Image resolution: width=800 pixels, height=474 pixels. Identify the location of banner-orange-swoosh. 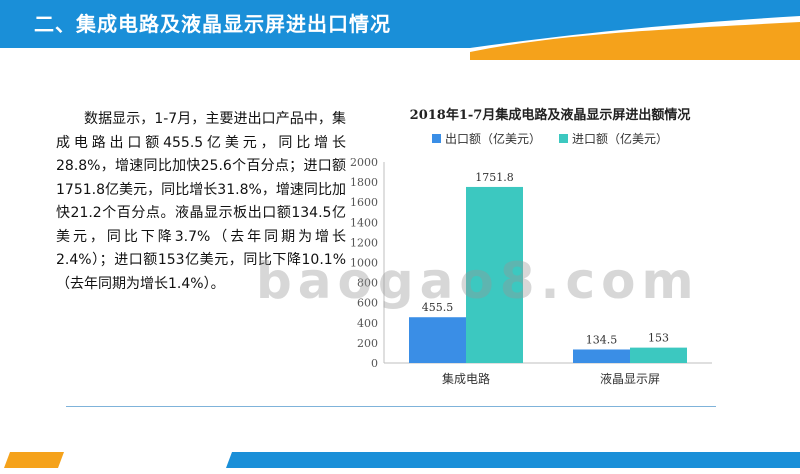
(635, 41).